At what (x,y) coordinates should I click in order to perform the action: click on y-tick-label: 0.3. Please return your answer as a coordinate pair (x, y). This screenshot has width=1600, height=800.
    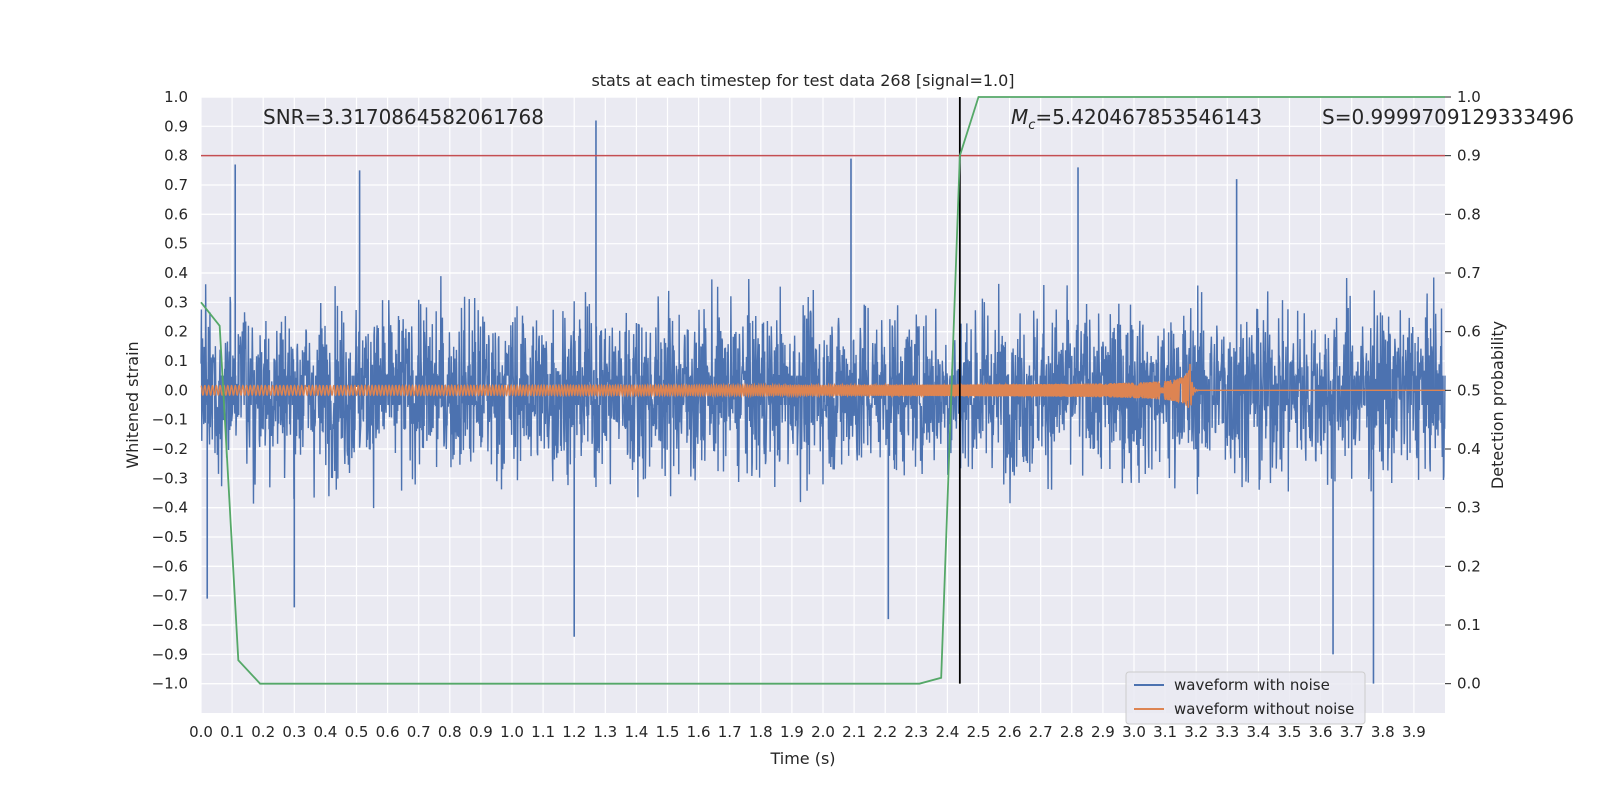
    Looking at the image, I should click on (176, 302).